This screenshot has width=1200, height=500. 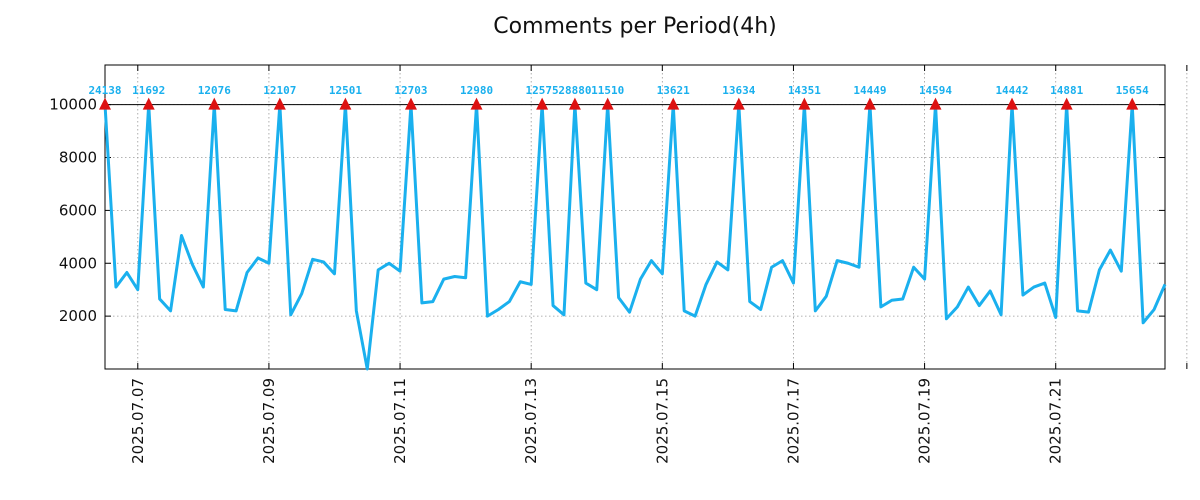 I want to click on peak-label: 14351, so click(x=804, y=90).